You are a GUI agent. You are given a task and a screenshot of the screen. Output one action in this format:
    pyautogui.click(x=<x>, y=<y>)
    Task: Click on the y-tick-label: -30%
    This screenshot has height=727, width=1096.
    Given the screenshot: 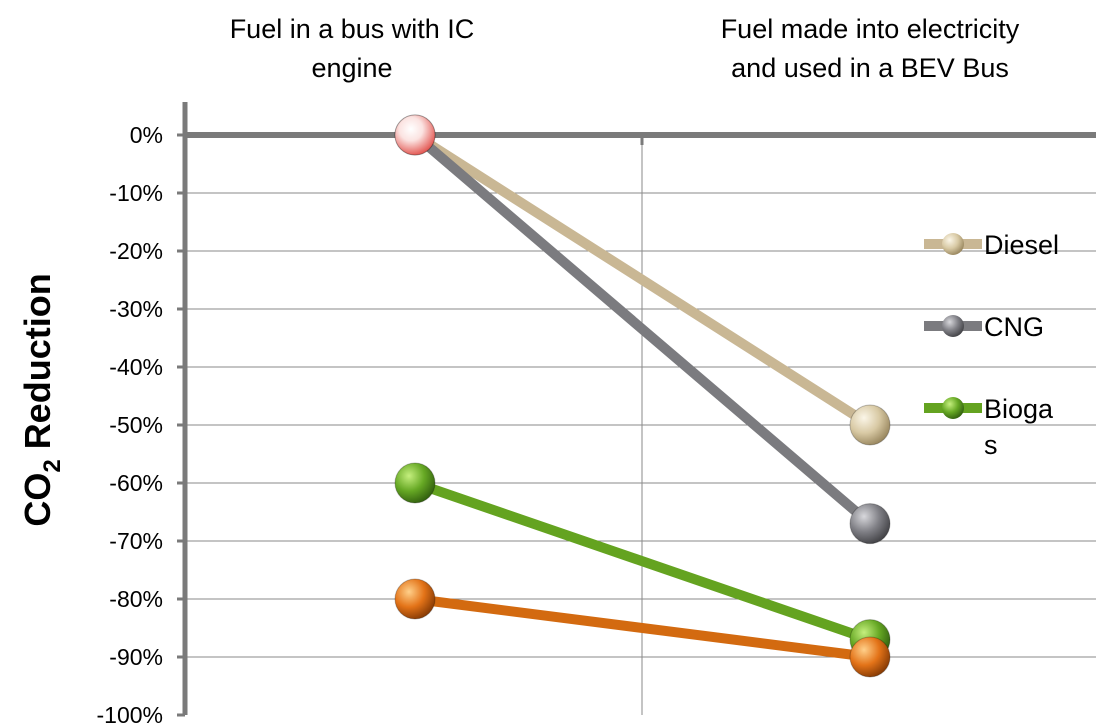 What is the action you would take?
    pyautogui.click(x=136, y=309)
    